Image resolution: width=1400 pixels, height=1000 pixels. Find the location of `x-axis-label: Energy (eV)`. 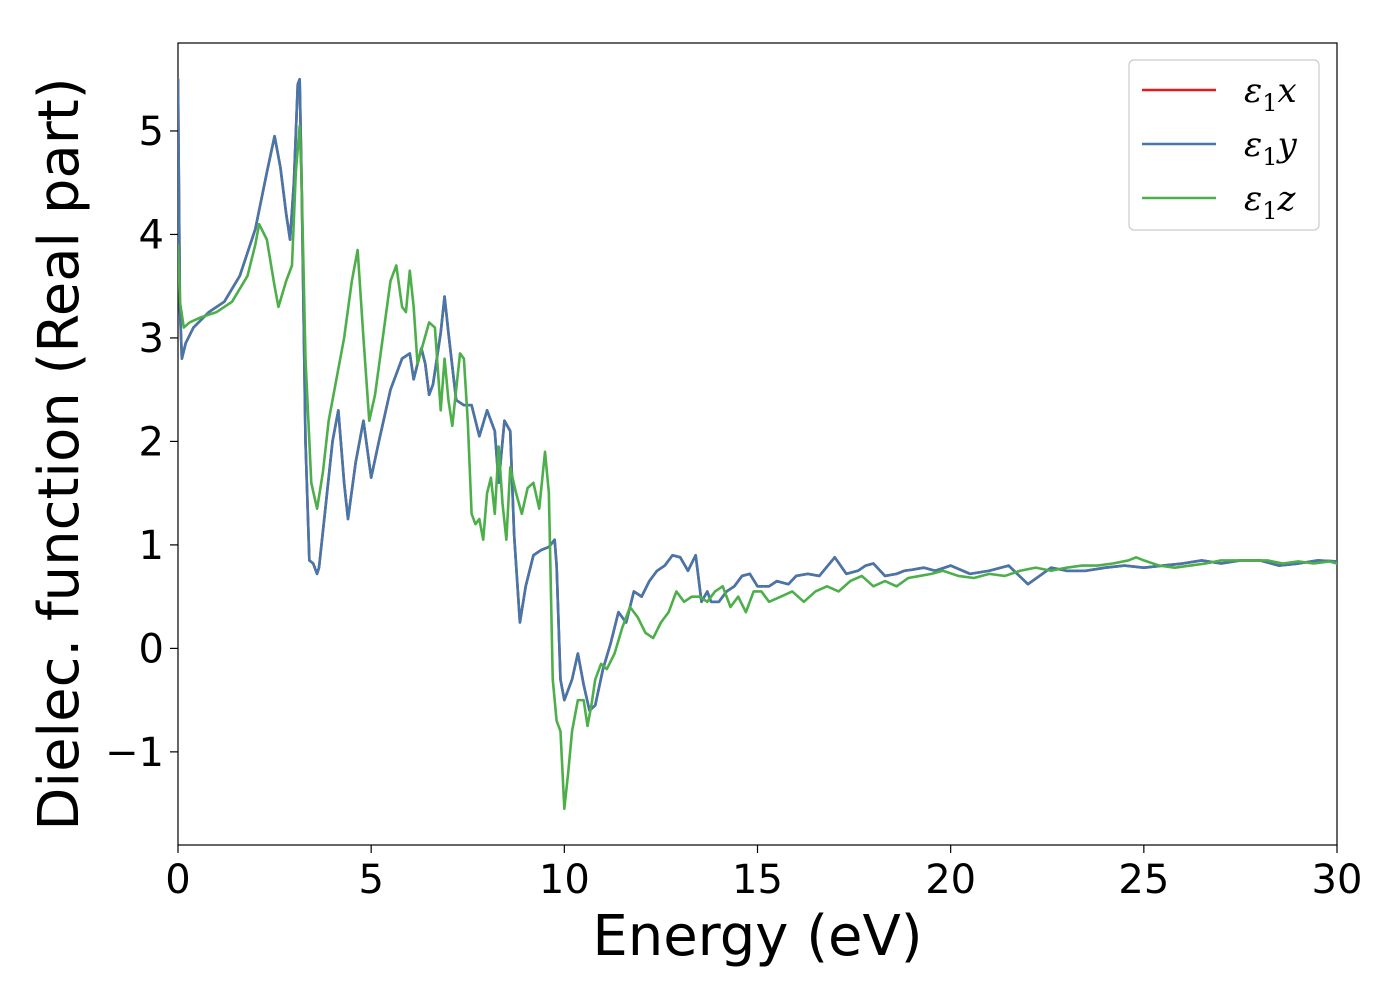

x-axis-label: Energy (eV) is located at coordinates (757, 936).